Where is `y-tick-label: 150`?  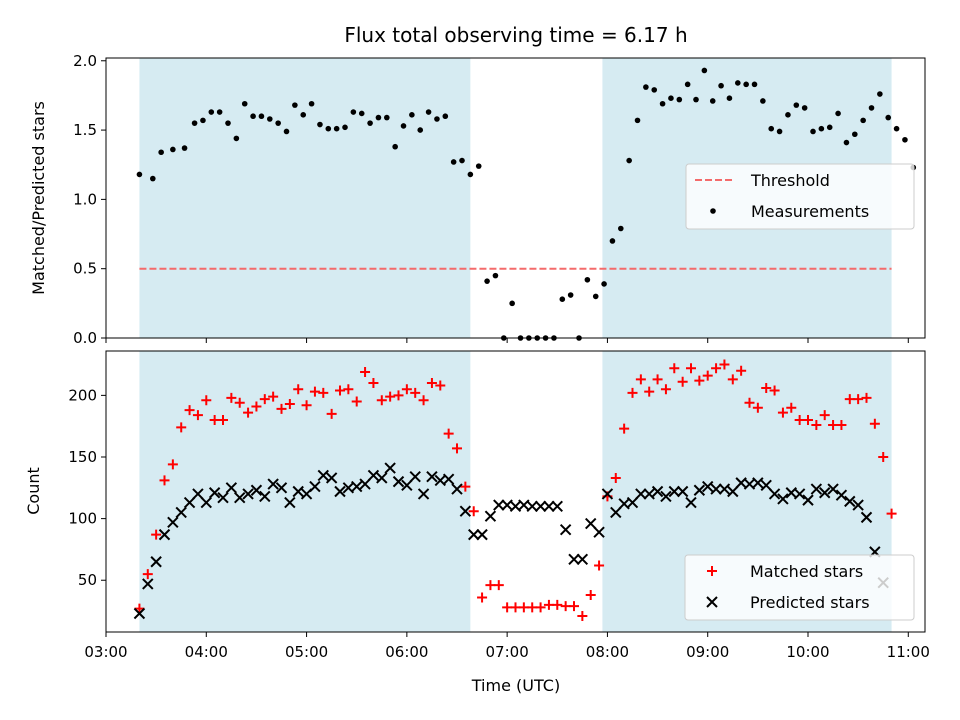 y-tick-label: 150 is located at coordinates (82, 457).